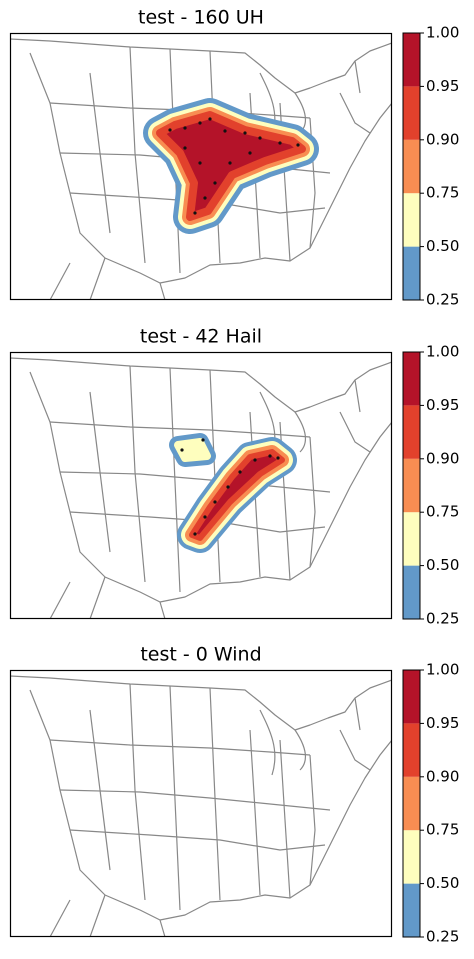  I want to click on panel-title: test - 160 UH, so click(201, 18).